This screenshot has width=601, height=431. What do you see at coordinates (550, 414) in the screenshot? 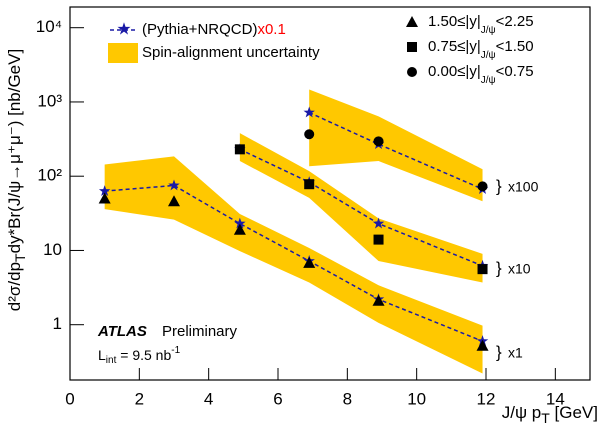
I see `x-axis-label: J/ψ pT [GeV]` at bounding box center [550, 414].